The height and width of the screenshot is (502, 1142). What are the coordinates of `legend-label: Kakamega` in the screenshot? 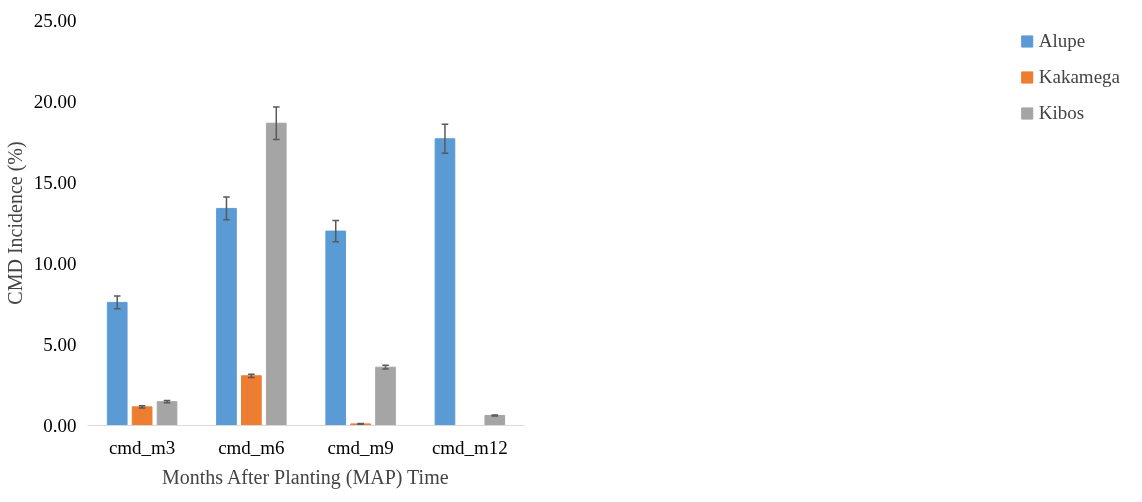 It's located at (1079, 77).